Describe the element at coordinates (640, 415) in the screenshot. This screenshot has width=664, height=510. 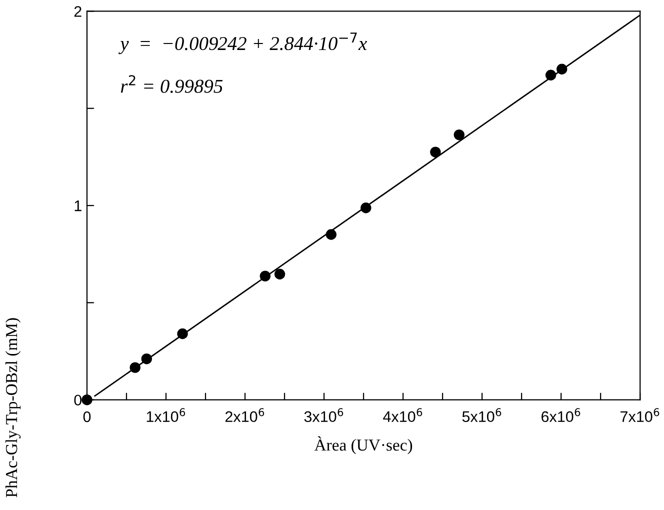
I see `x-tick-label: 7x10$^{6}$` at that location.